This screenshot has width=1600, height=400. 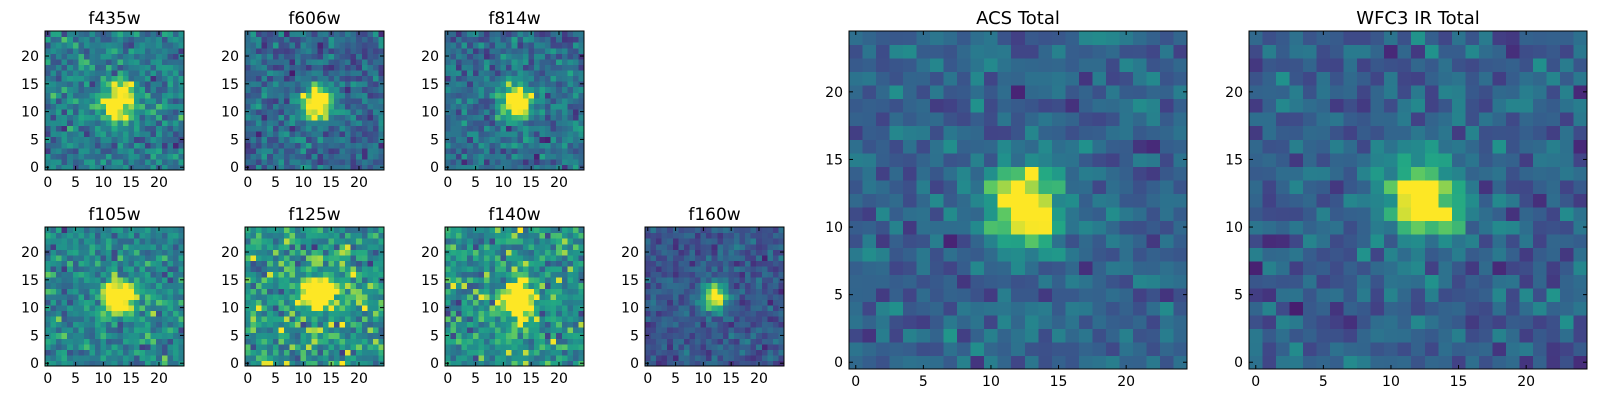 What do you see at coordinates (430, 113) in the screenshot?
I see `y-tick-label: 10` at bounding box center [430, 113].